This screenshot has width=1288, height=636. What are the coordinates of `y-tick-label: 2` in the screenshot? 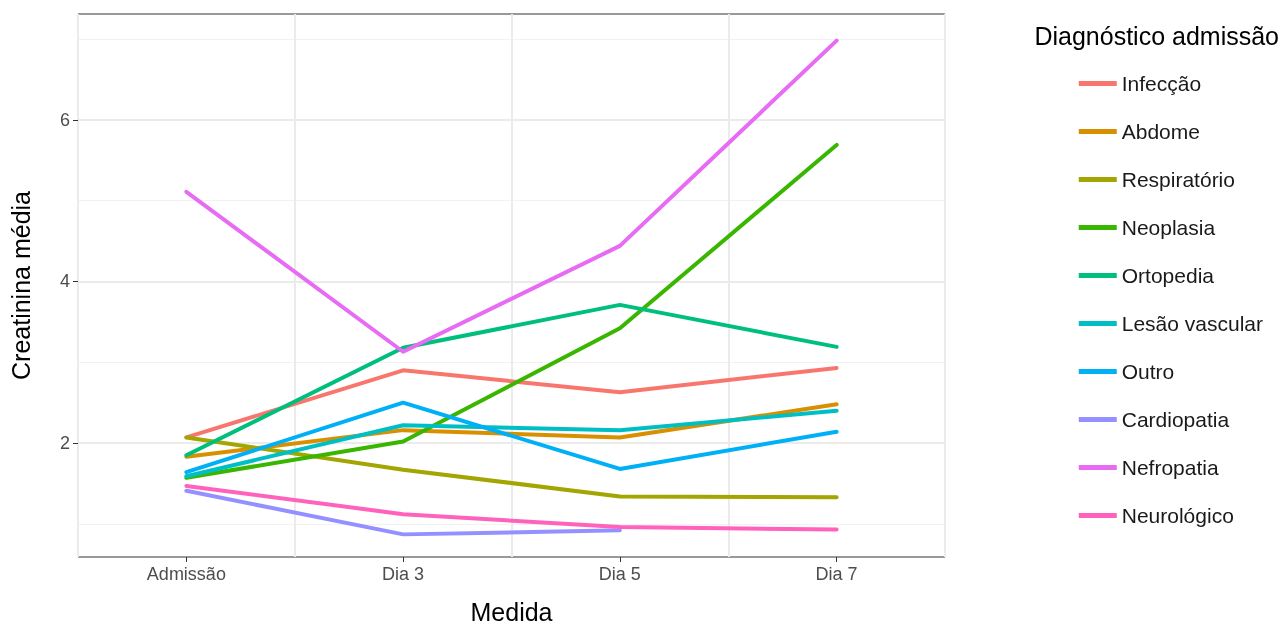 It's located at (64, 443).